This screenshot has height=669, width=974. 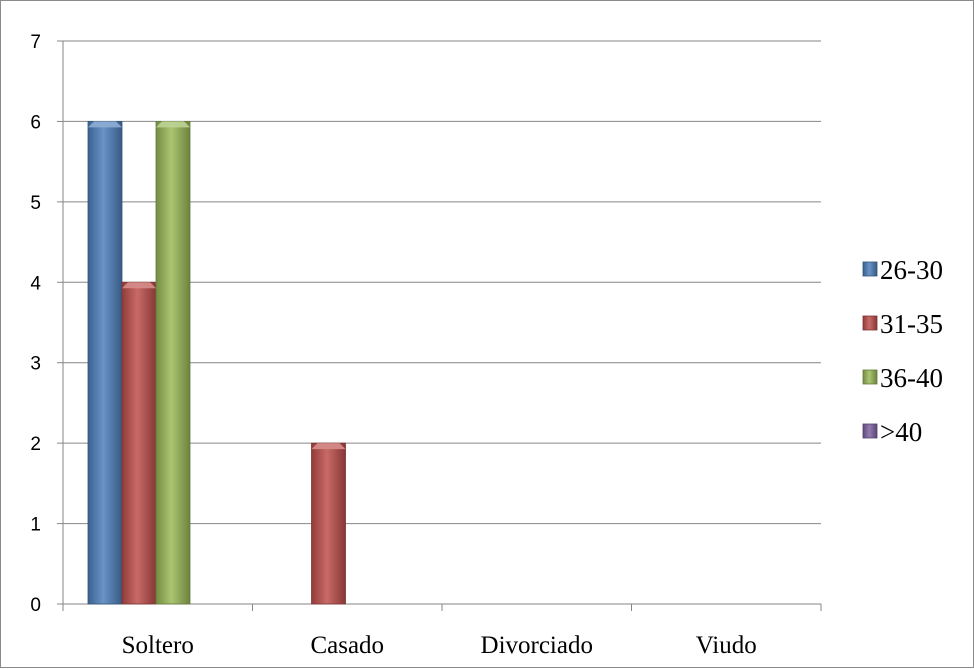 I want to click on legend-label: 26-30, so click(x=911, y=270).